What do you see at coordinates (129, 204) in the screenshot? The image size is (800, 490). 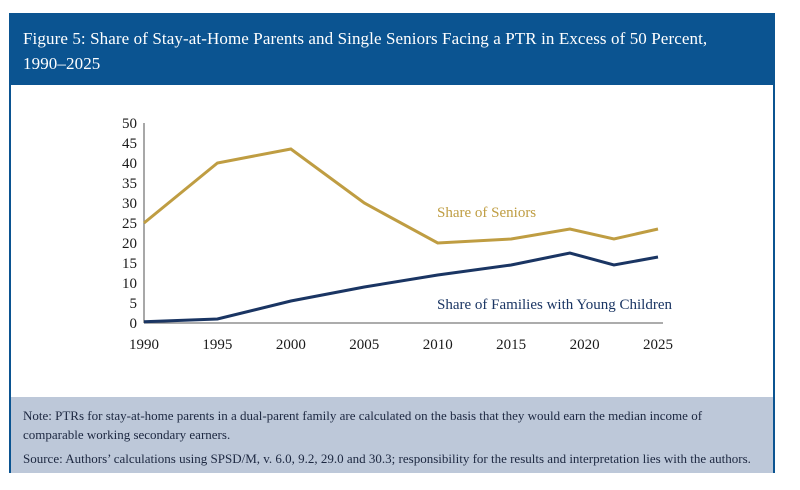 I see `y-tick-label: 30` at bounding box center [129, 204].